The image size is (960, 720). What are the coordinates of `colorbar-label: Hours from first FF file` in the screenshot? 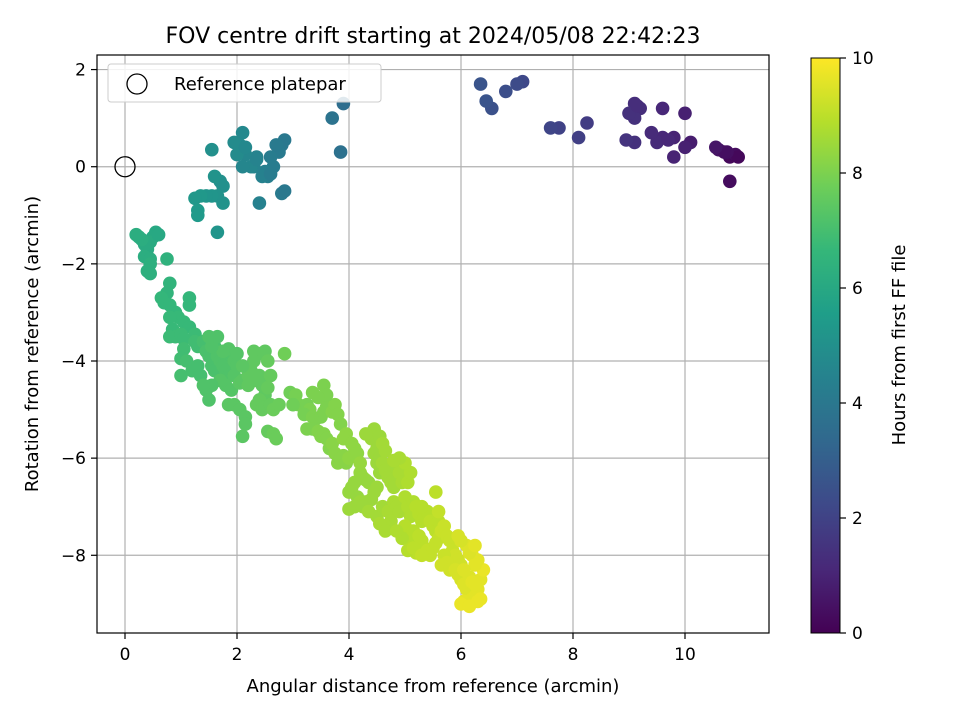 It's located at (899, 345).